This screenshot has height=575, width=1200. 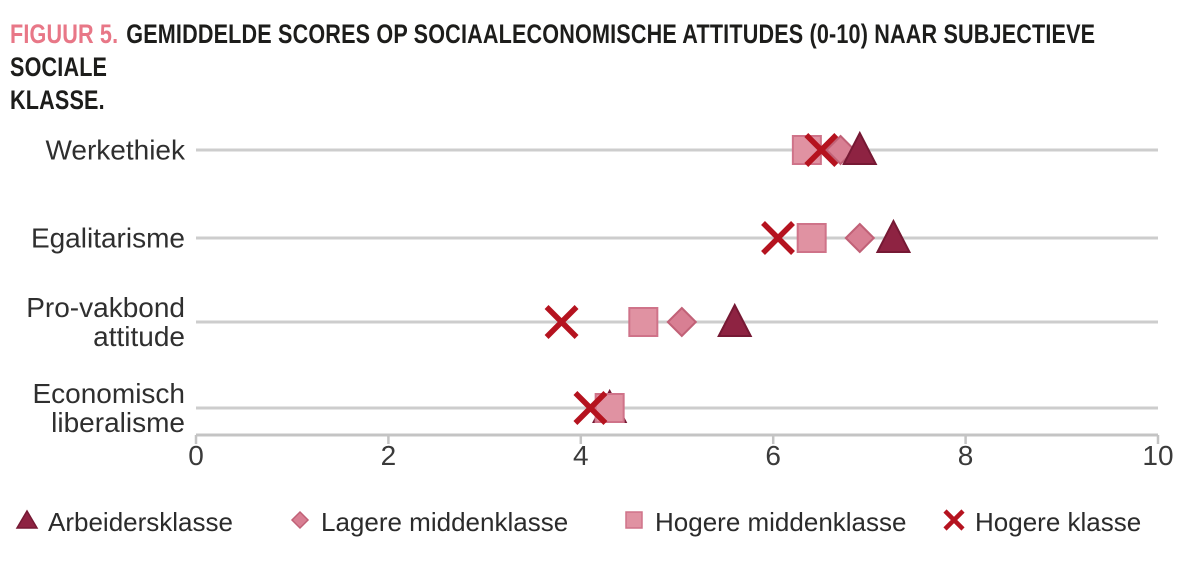 I want to click on figure-number-label: FIGUUR 5., so click(x=64, y=34).